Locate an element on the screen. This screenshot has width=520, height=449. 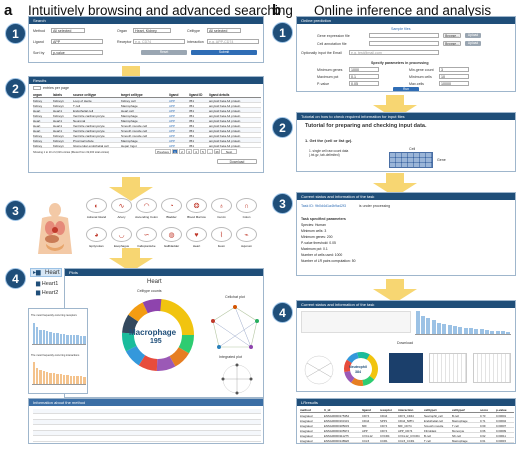
organ-adrenal-gland-icon: ◐ is located at coordinates (96, 205).